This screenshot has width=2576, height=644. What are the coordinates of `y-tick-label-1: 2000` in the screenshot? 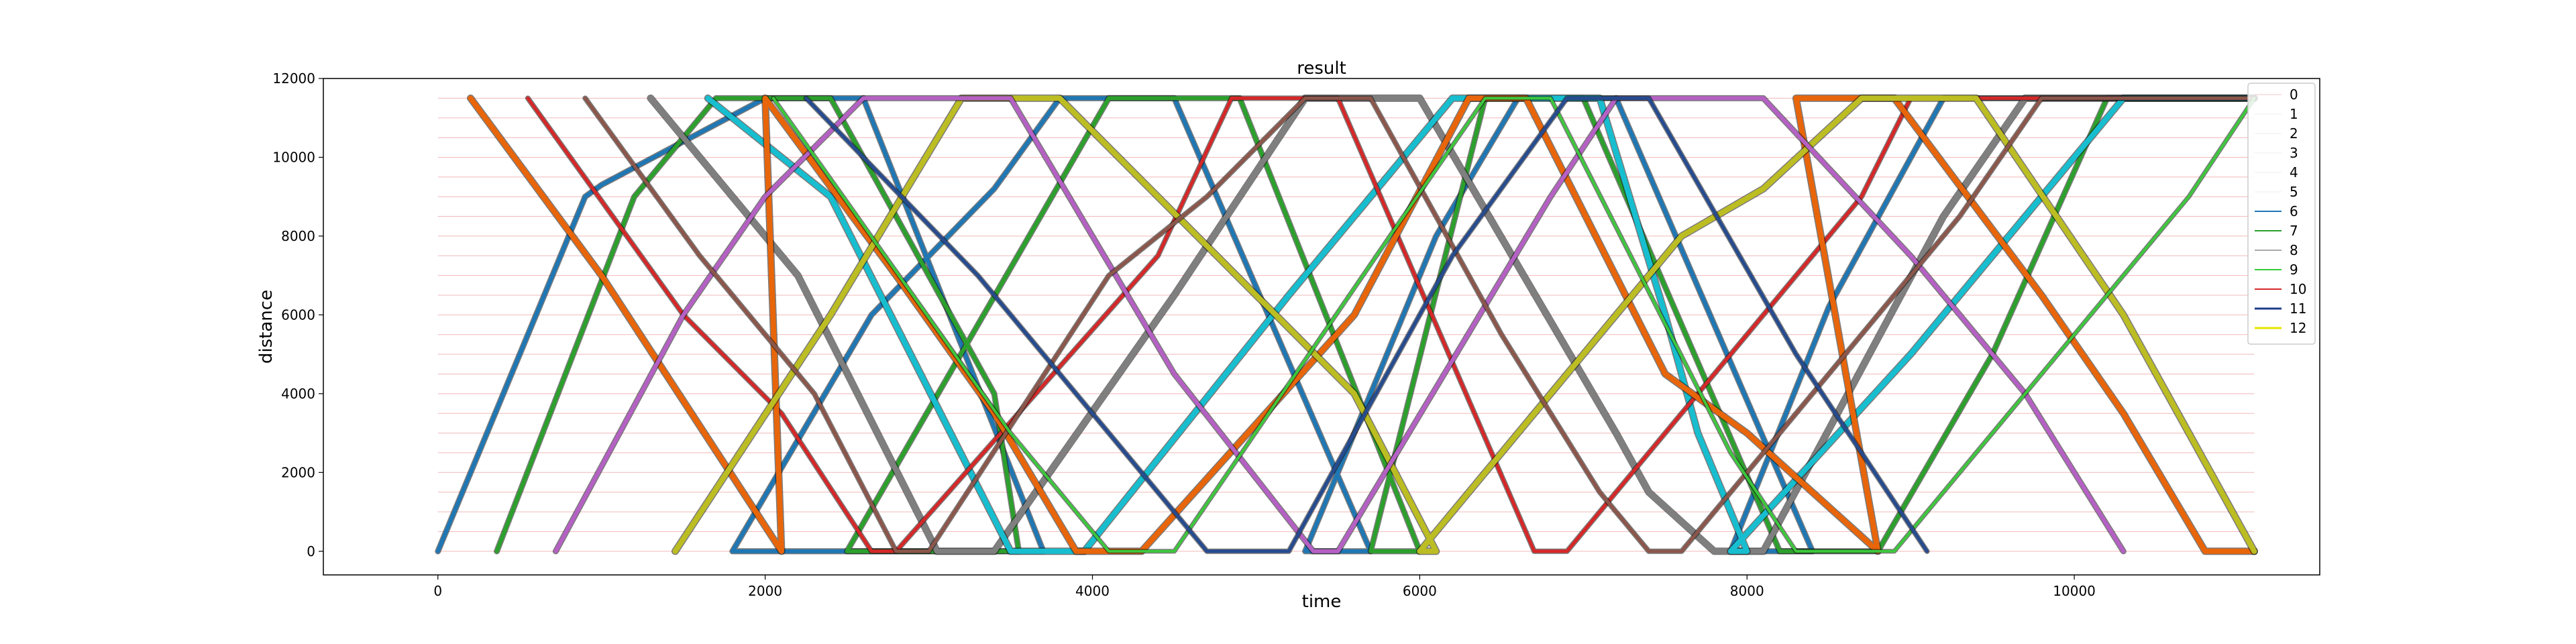 It's located at (298, 472).